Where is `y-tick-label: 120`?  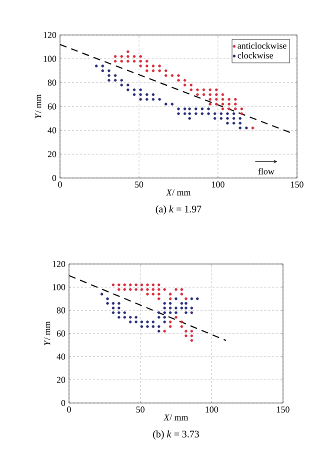 y-tick-label: 120 is located at coordinates (59, 264).